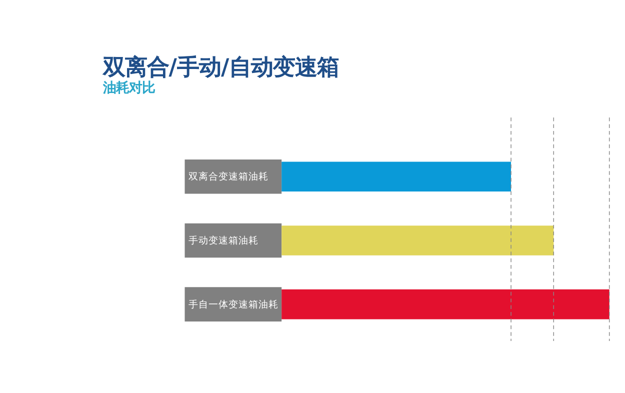 The image size is (625, 393). What do you see at coordinates (228, 176) in the screenshot?
I see `y-tick-label: 双离合变速箱油耗` at bounding box center [228, 176].